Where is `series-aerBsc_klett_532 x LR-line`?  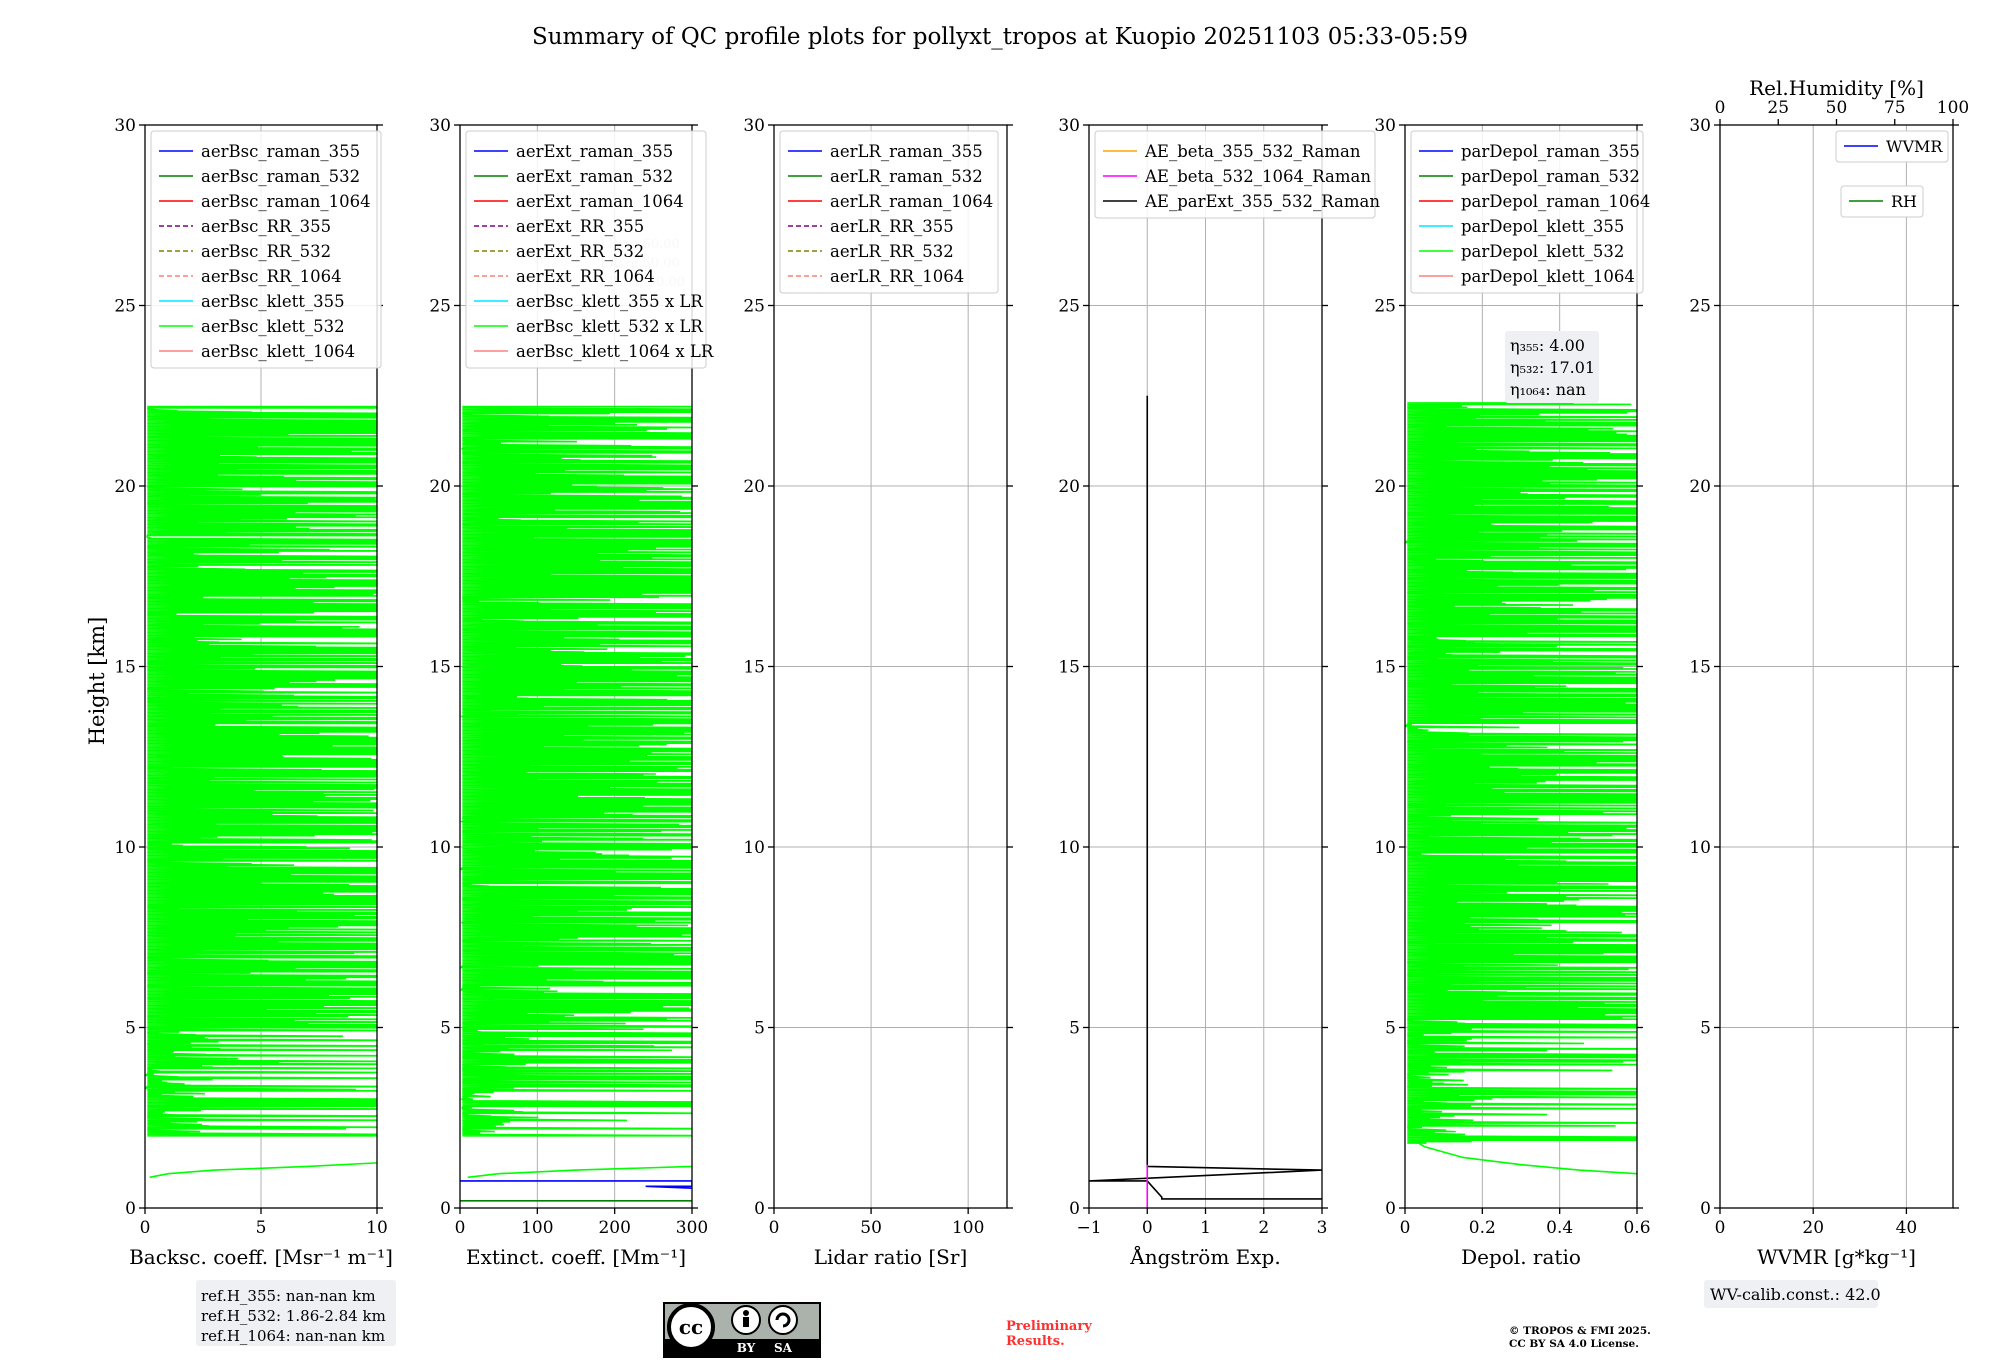
series-aerBsc_klett_532 x LR-line is located at coordinates (579, 1172).